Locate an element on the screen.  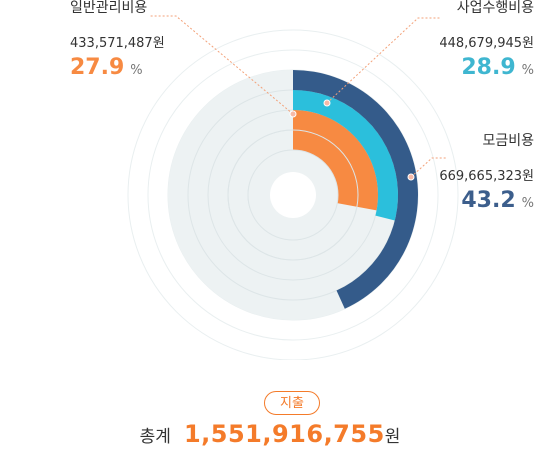
percent-value: 43.2 is located at coordinates (488, 200).